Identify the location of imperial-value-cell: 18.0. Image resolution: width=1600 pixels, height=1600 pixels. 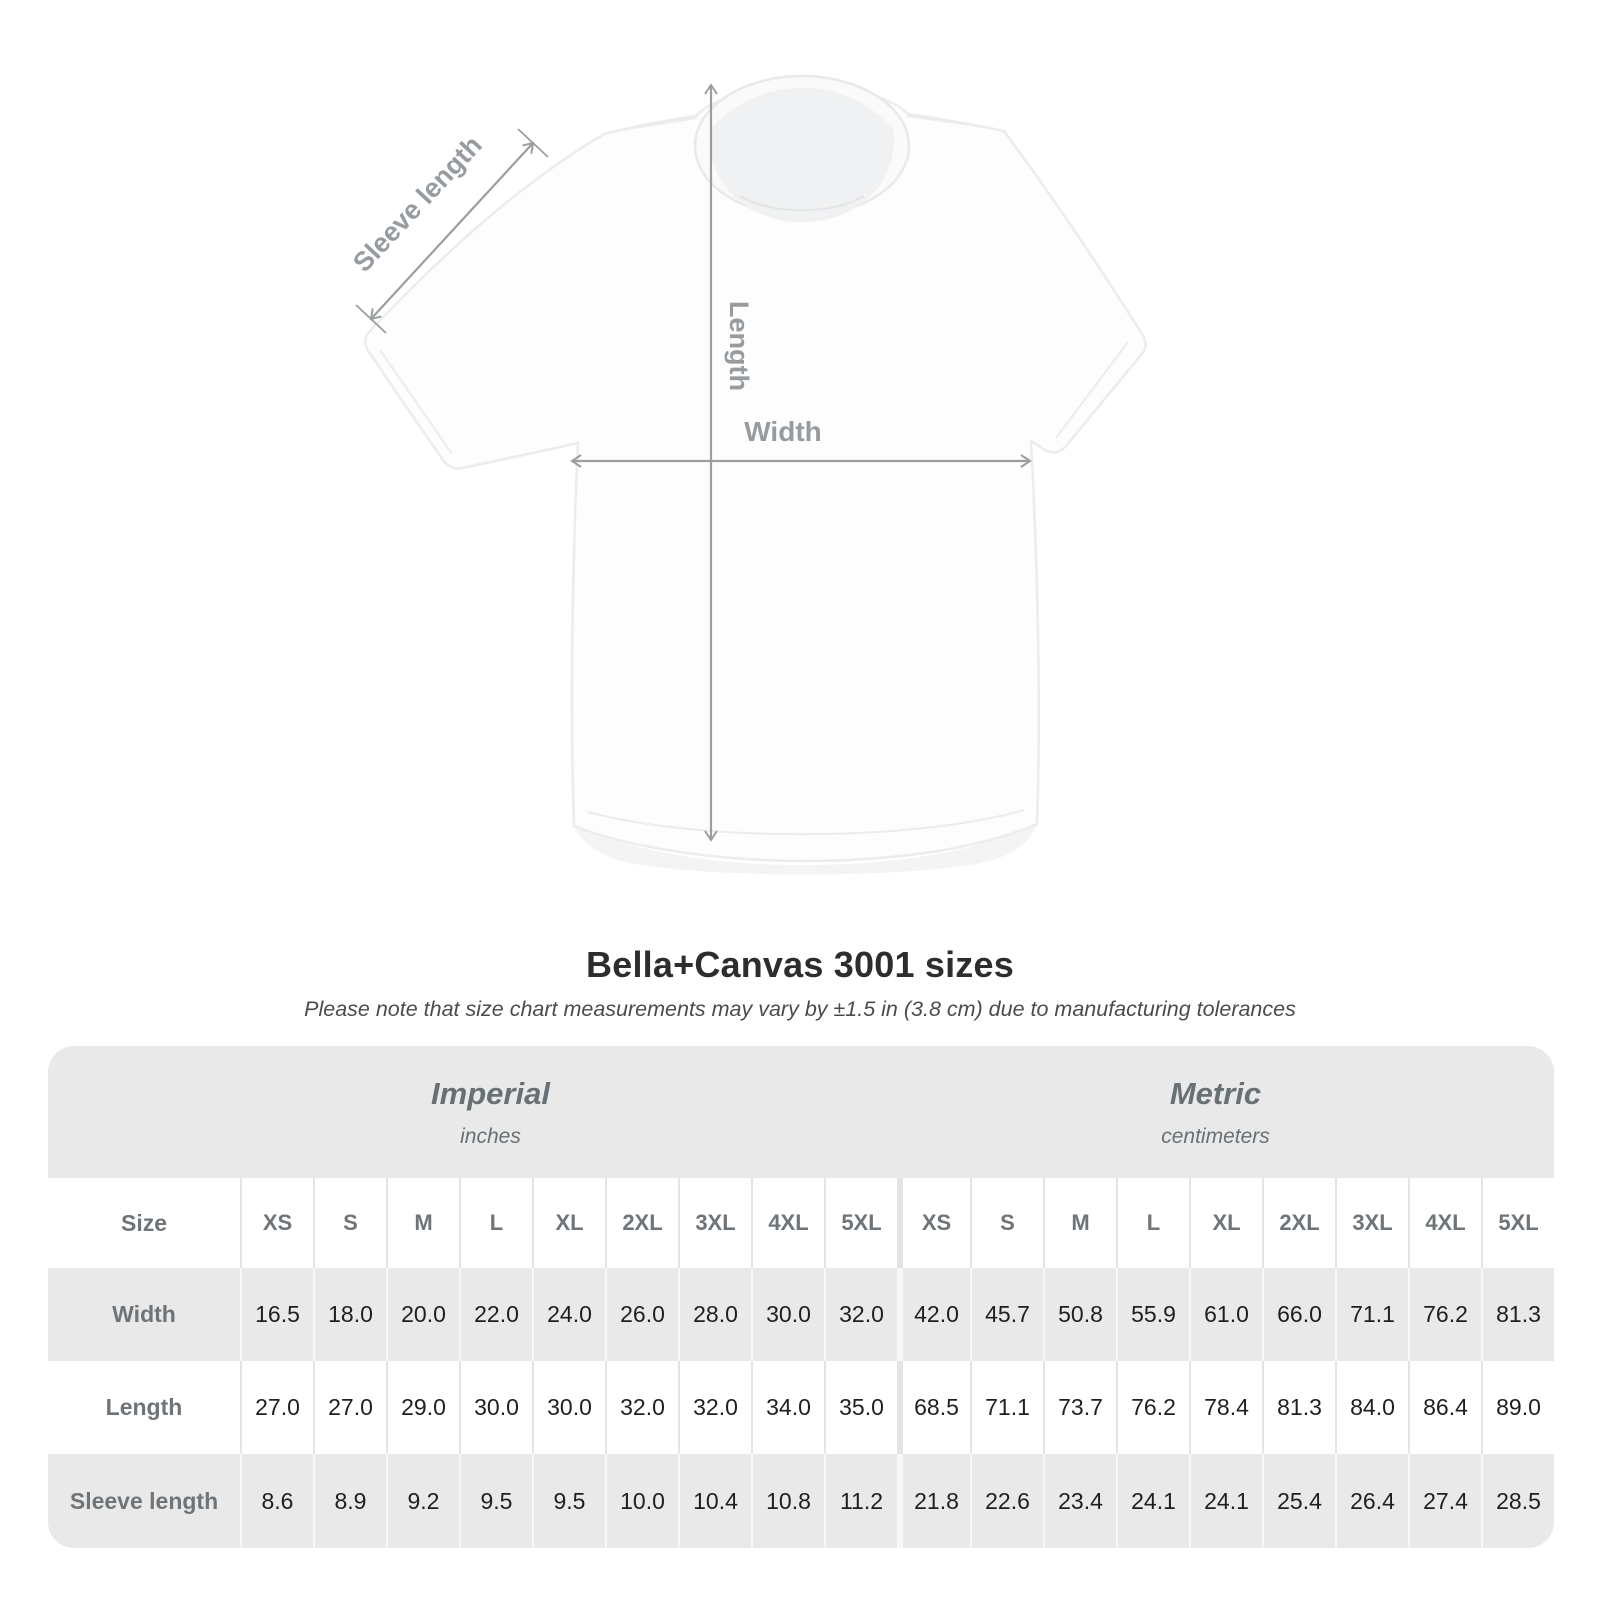
(349, 1314).